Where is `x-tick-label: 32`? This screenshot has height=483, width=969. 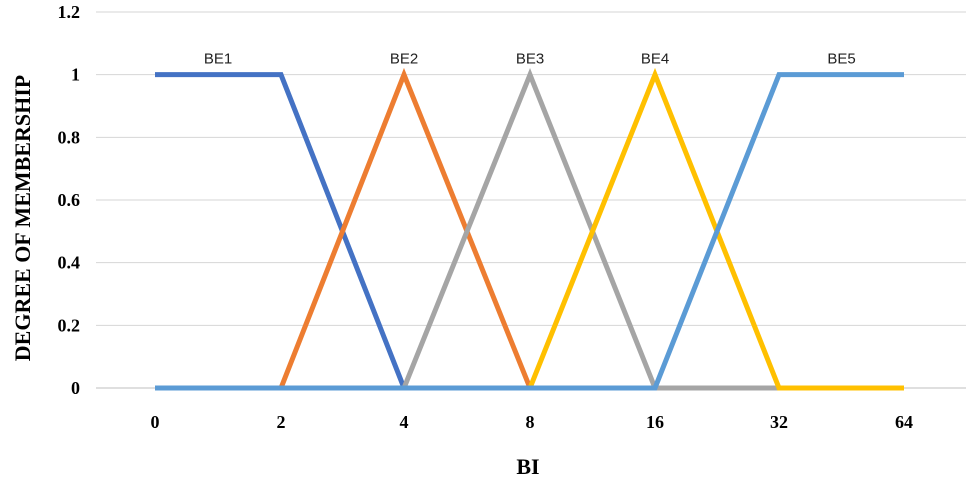 x-tick-label: 32 is located at coordinates (779, 422).